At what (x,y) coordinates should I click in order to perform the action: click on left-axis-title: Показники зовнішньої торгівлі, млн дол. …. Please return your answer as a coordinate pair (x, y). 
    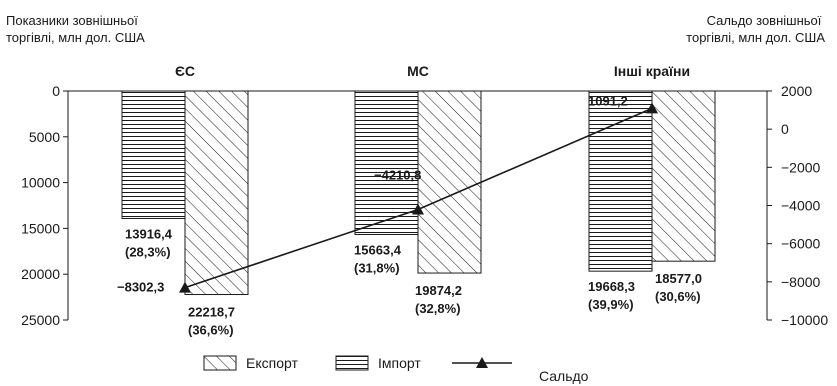
    Looking at the image, I should click on (75, 29).